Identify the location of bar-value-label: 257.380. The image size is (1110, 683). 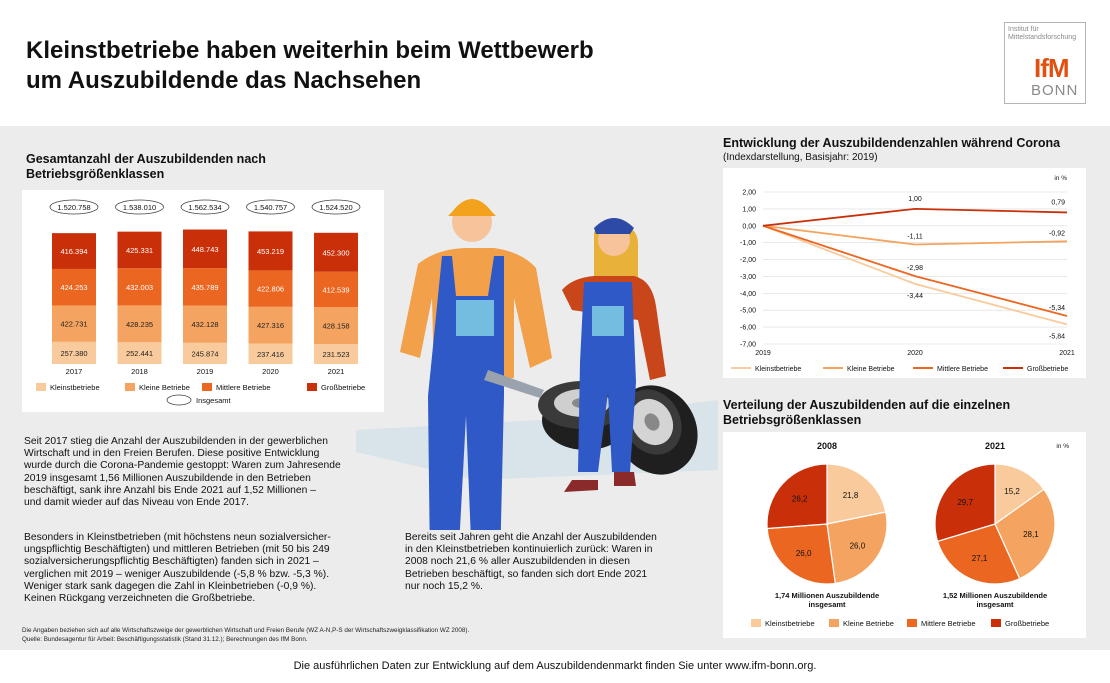
(73, 353).